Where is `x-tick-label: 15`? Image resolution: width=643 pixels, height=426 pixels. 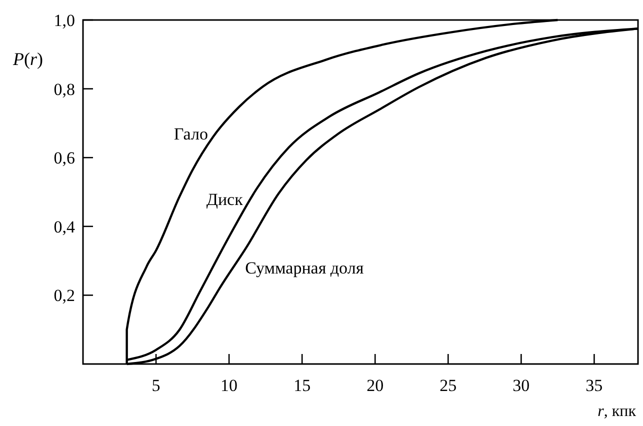 x-tick-label: 15 is located at coordinates (302, 385).